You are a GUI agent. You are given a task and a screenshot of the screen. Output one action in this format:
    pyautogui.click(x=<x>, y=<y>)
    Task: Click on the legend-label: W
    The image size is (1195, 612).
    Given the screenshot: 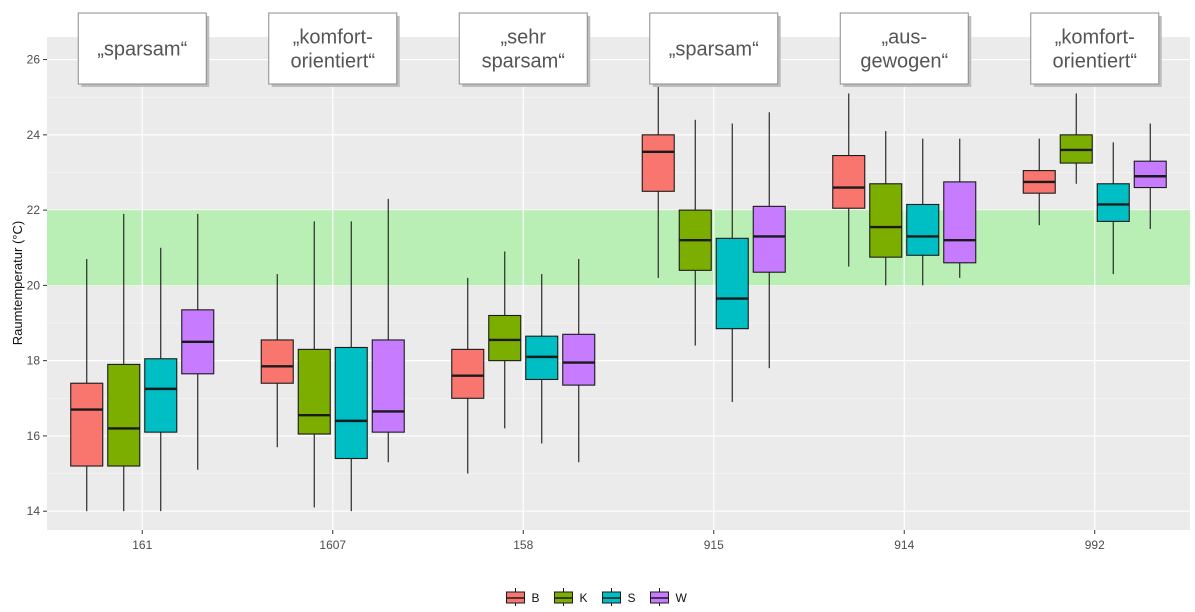 What is the action you would take?
    pyautogui.click(x=682, y=598)
    